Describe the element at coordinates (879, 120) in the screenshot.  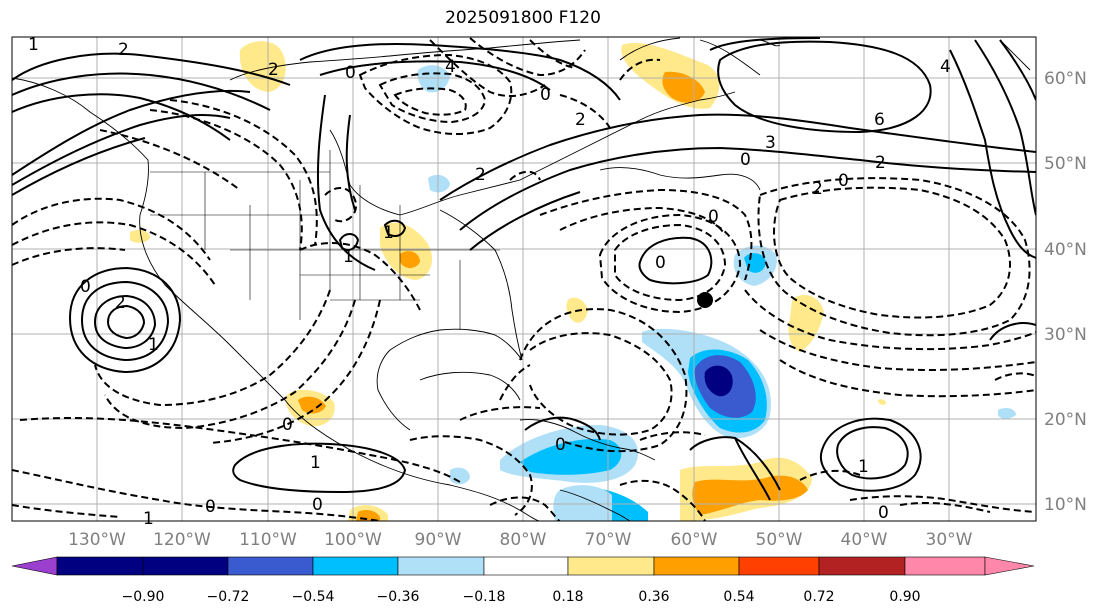
I see `contour-label: 6` at that location.